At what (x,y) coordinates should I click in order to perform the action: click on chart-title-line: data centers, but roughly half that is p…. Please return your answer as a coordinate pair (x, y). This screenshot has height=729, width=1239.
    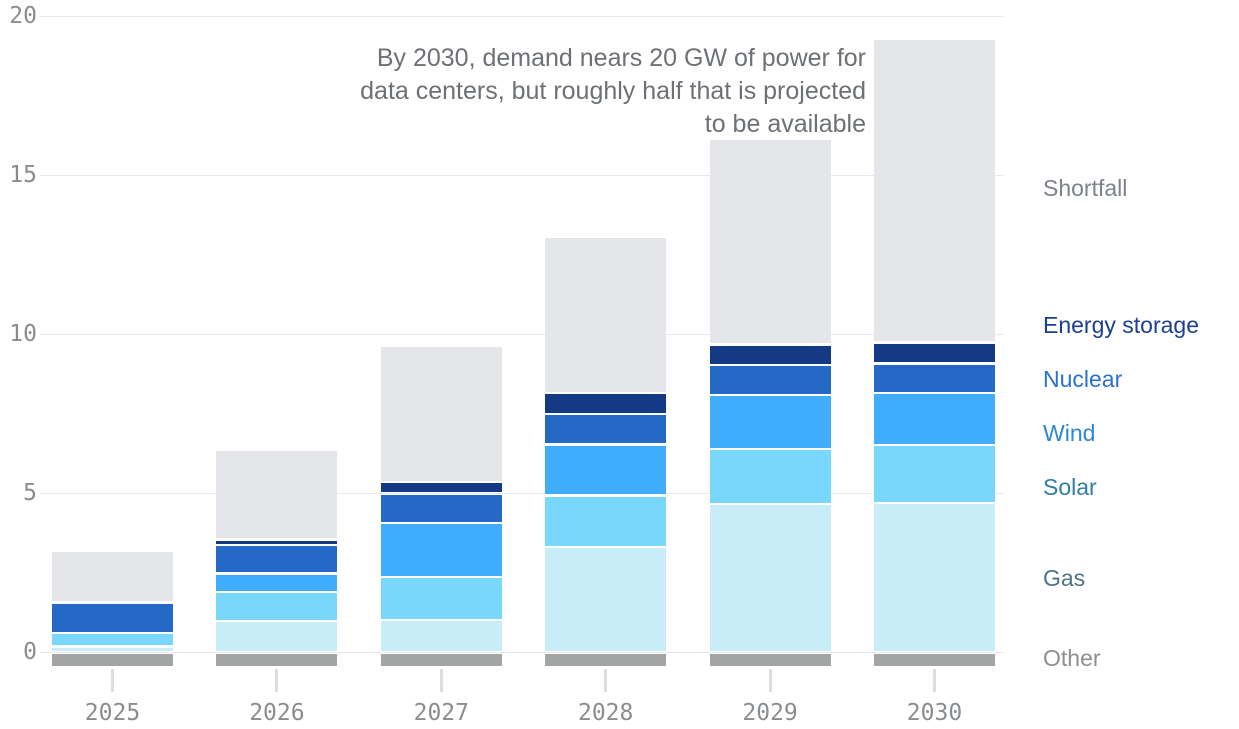
    Looking at the image, I should click on (613, 91).